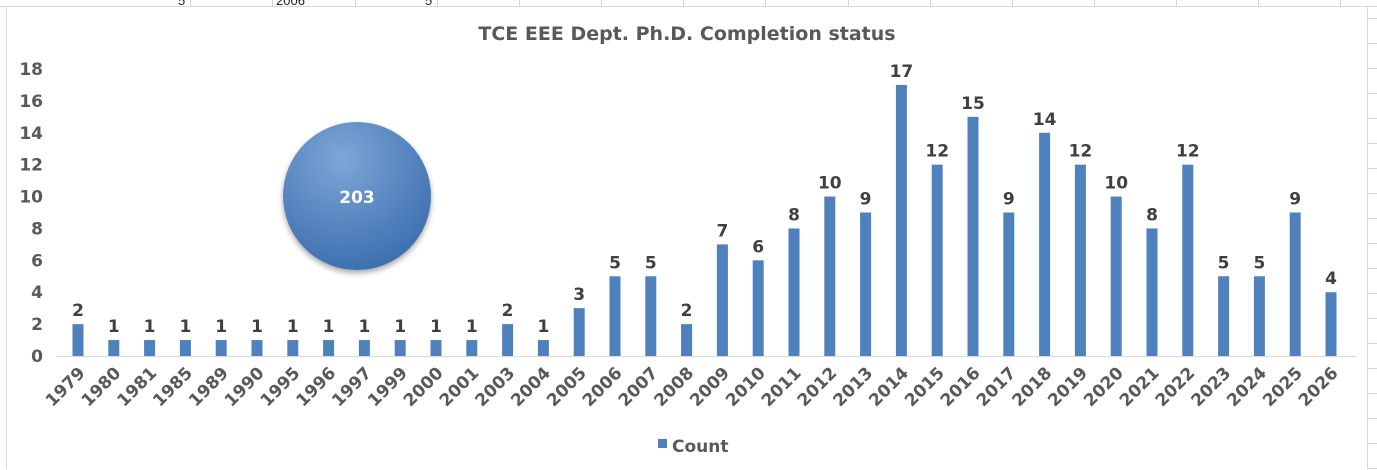  Describe the element at coordinates (400, 348) in the screenshot. I see `bar-1999` at that location.